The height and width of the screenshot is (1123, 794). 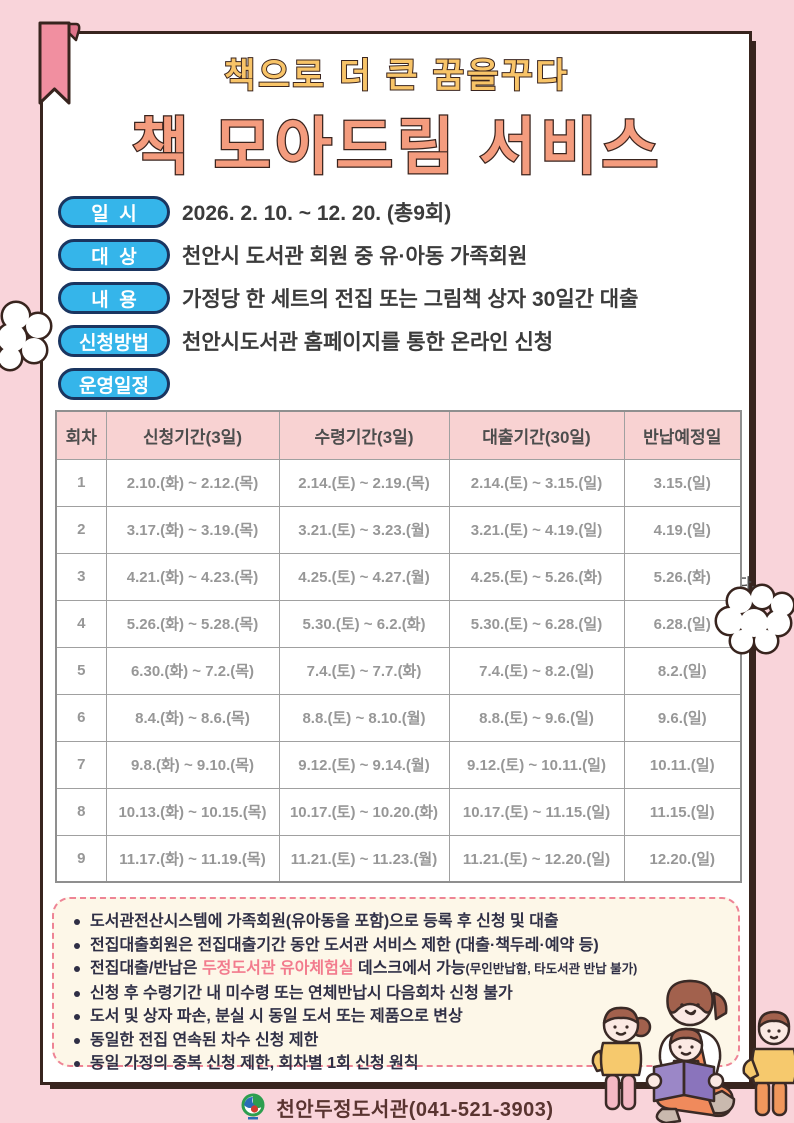 I want to click on note-text: 동일 가정의 중복 신청 제한, 회차별 1회 신청 원칙, so click(x=254, y=1063).